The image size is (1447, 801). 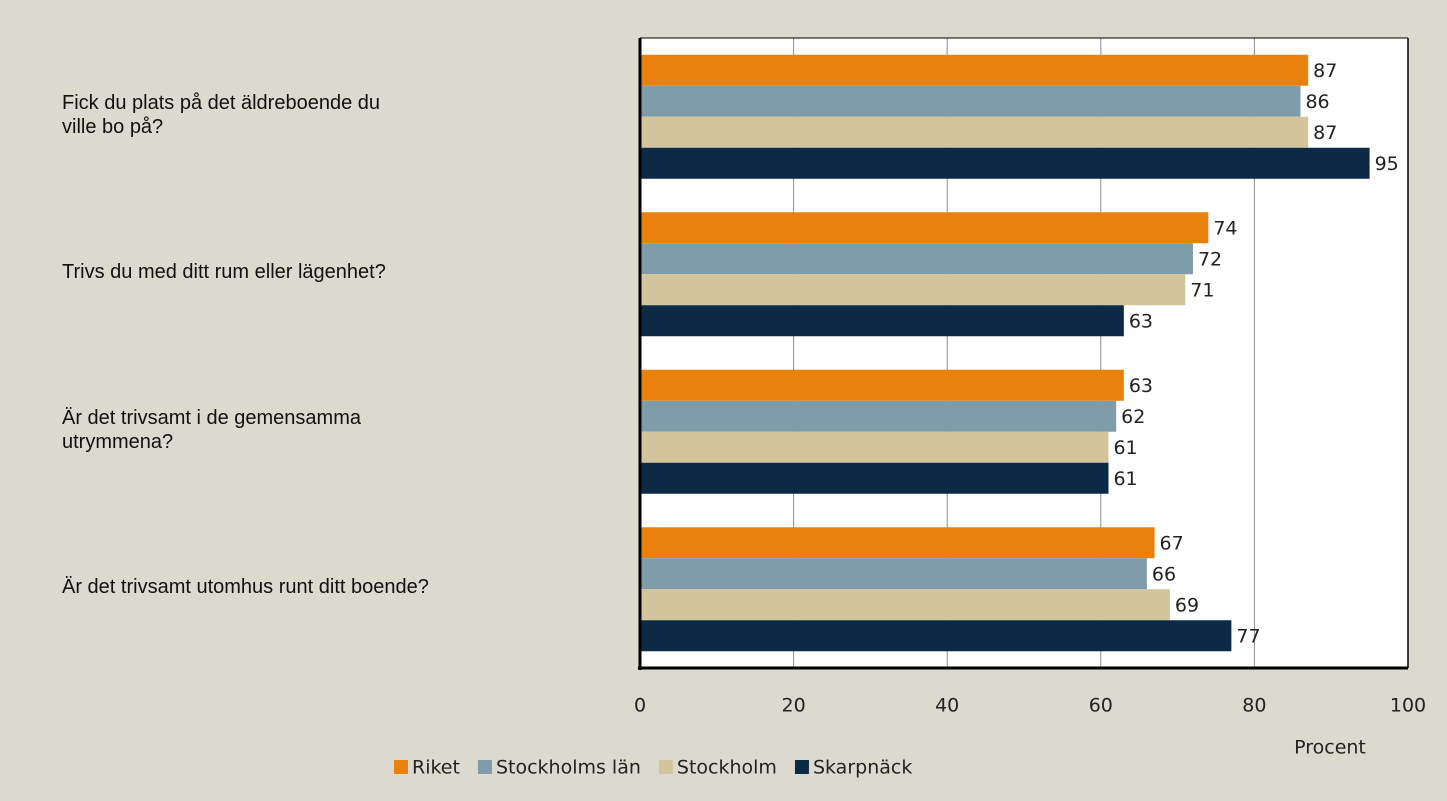 What do you see at coordinates (640, 706) in the screenshot?
I see `x-tick-label: 0` at bounding box center [640, 706].